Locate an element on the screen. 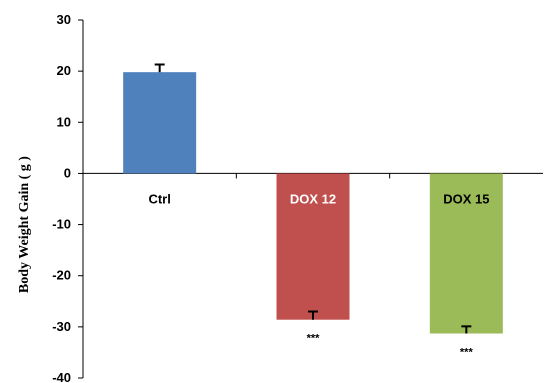 This screenshot has height=383, width=545. category-label: Ctrl is located at coordinates (159, 198).